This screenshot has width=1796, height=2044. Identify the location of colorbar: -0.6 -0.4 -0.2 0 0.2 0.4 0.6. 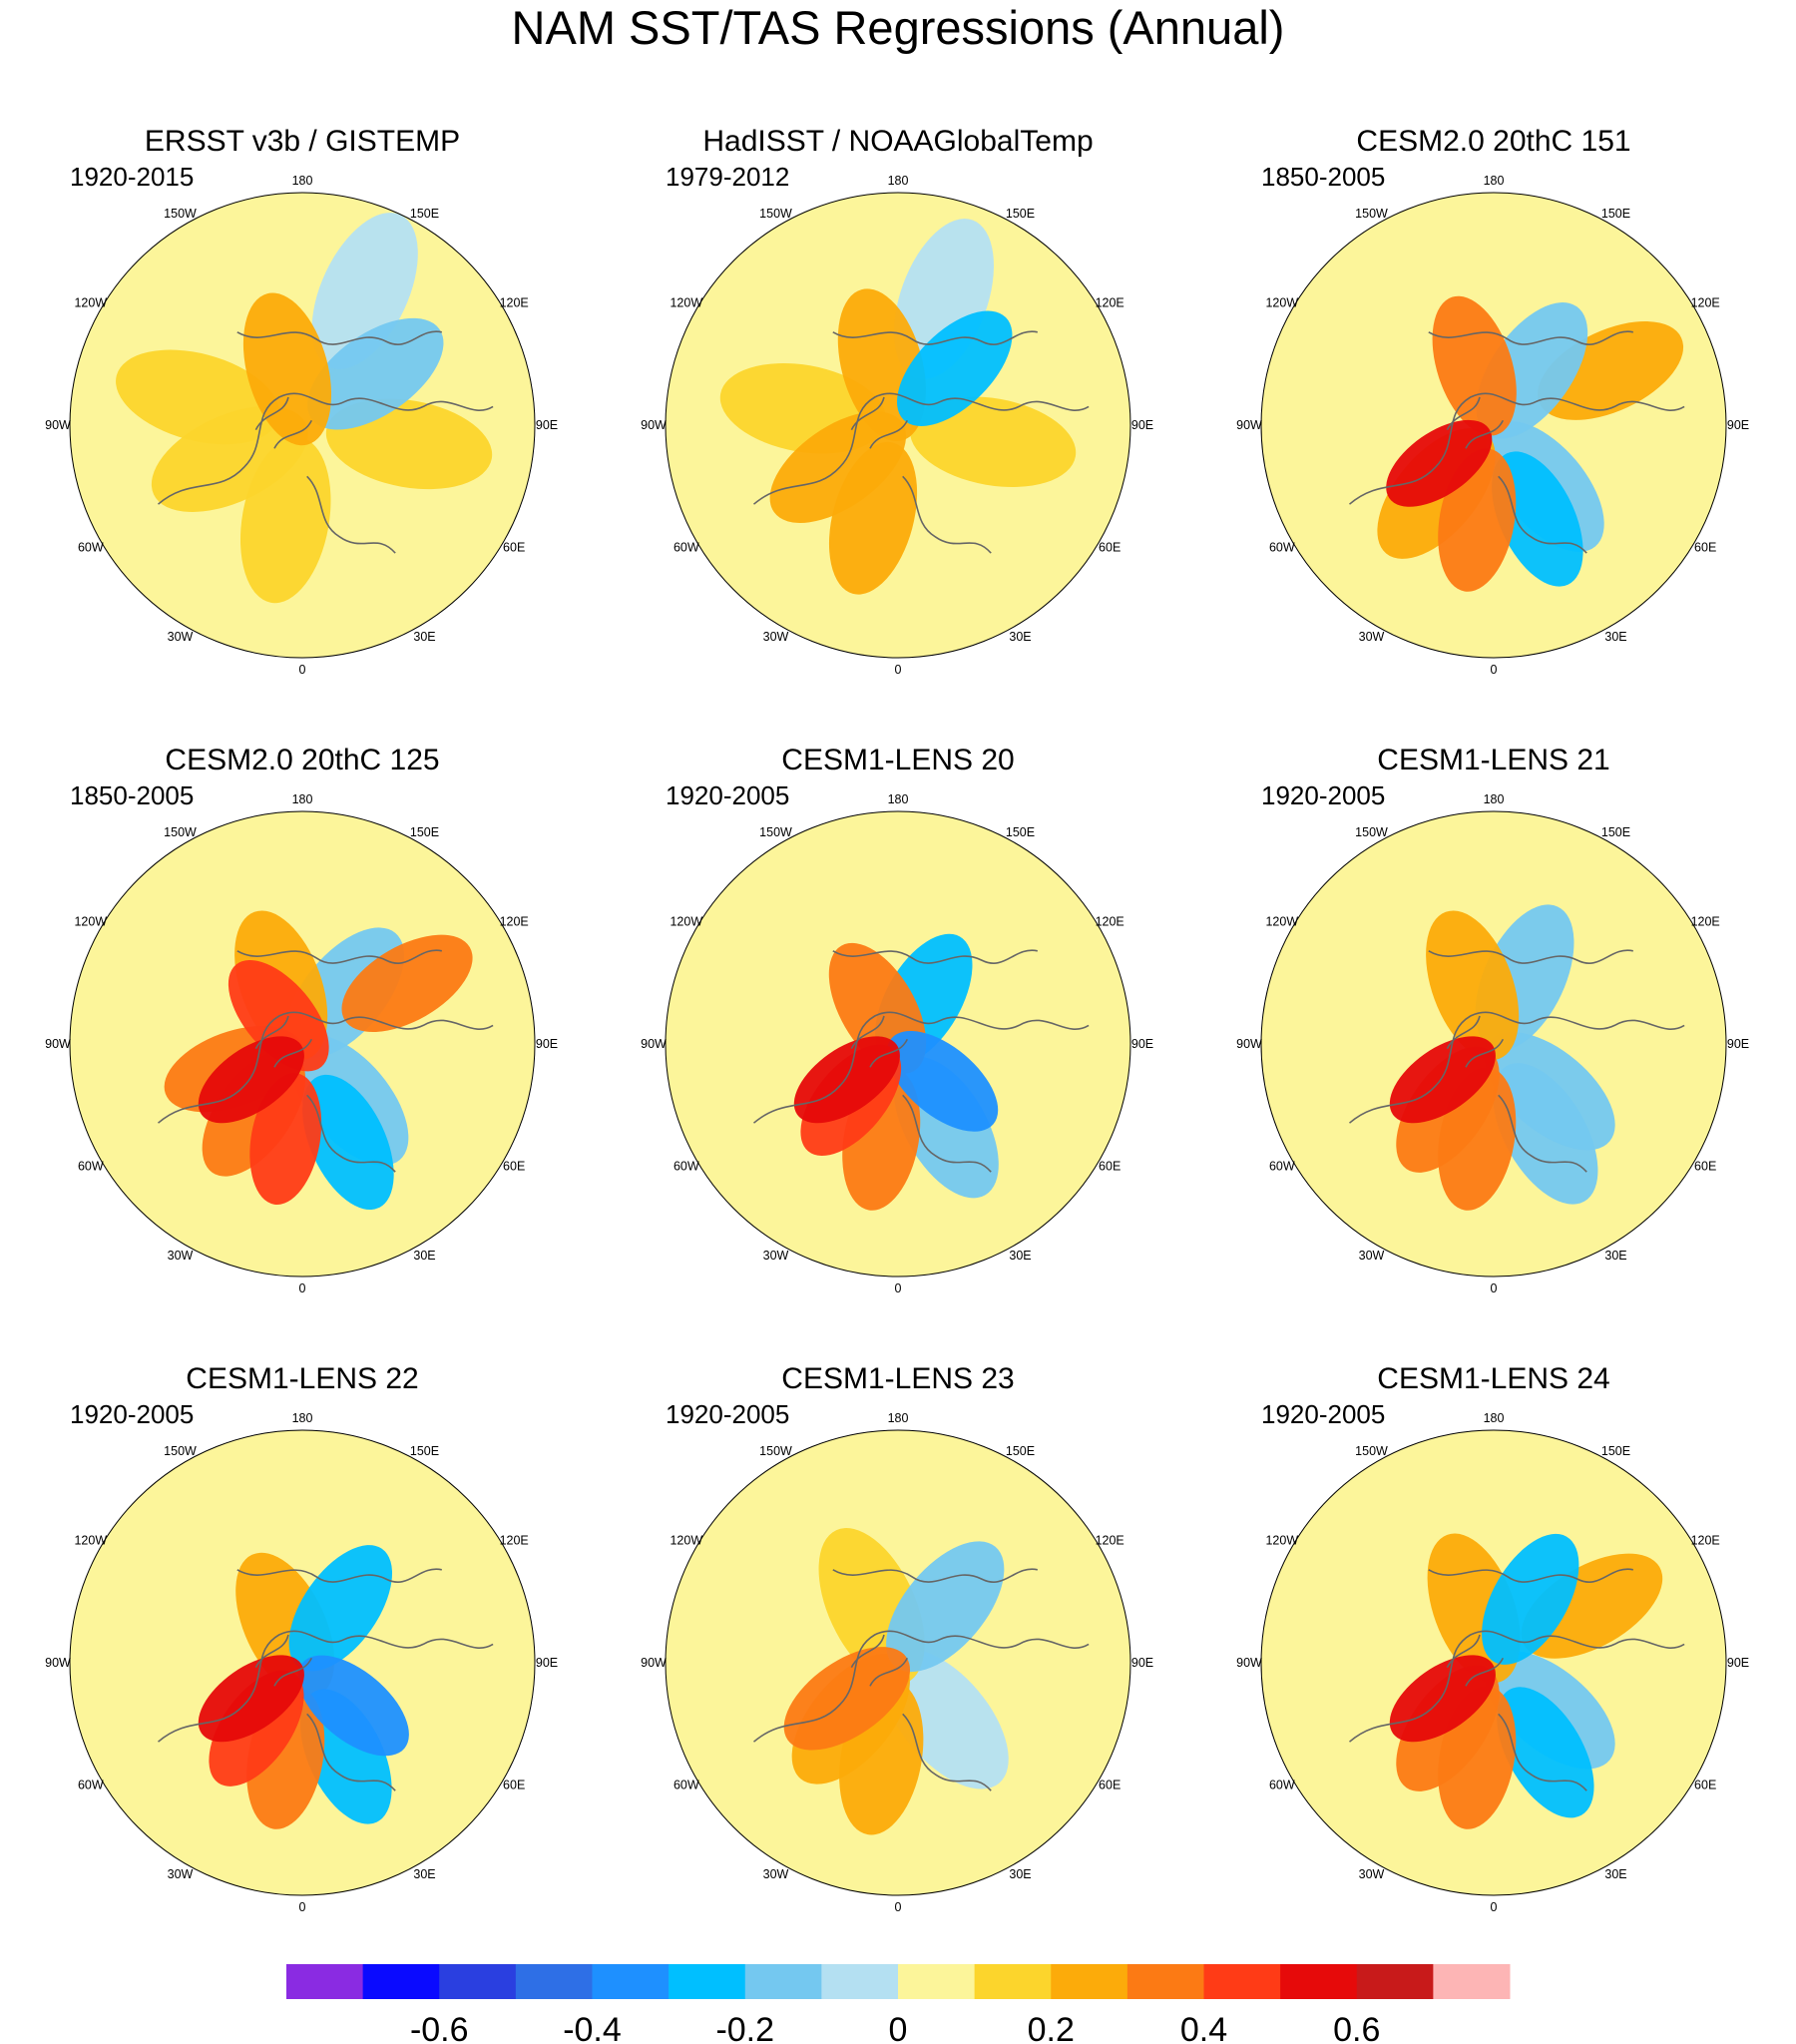
(898, 2004).